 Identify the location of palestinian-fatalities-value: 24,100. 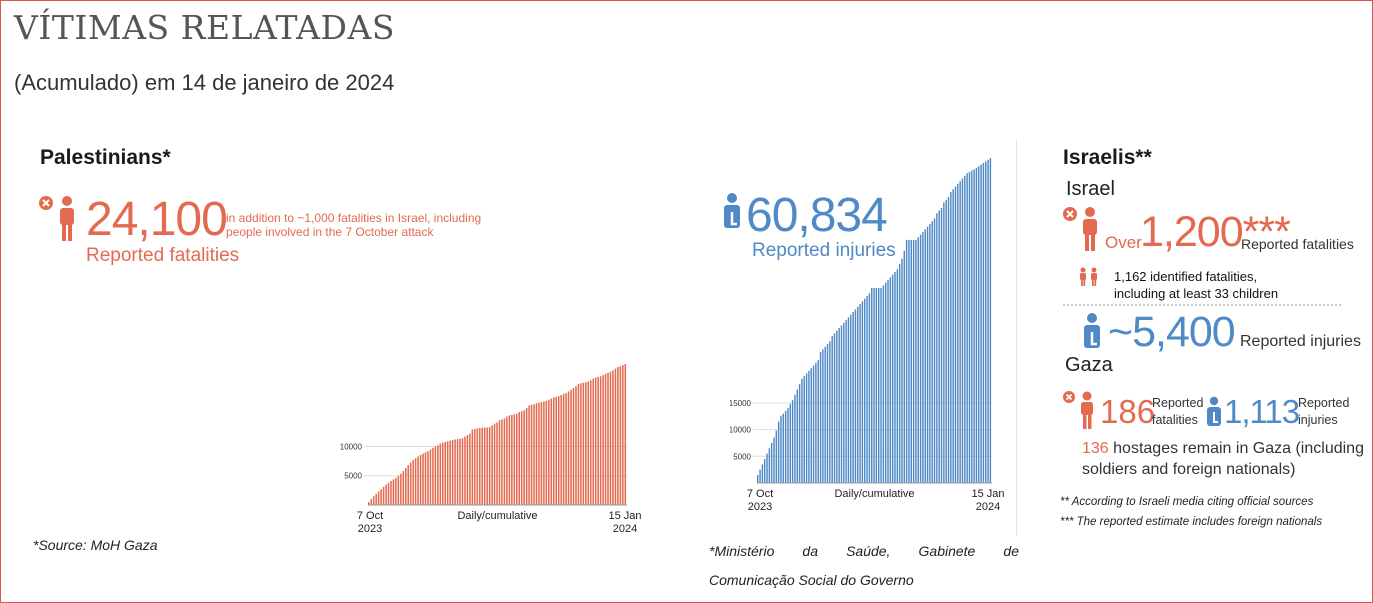
(157, 219).